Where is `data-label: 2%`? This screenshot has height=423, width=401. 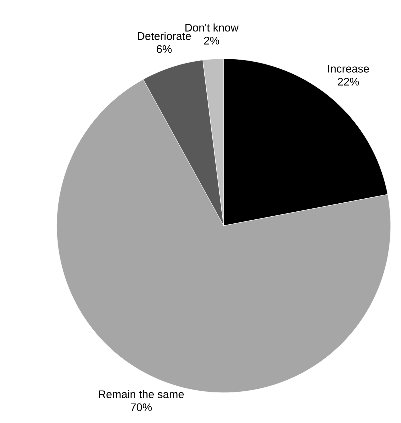 data-label: 2% is located at coordinates (212, 41).